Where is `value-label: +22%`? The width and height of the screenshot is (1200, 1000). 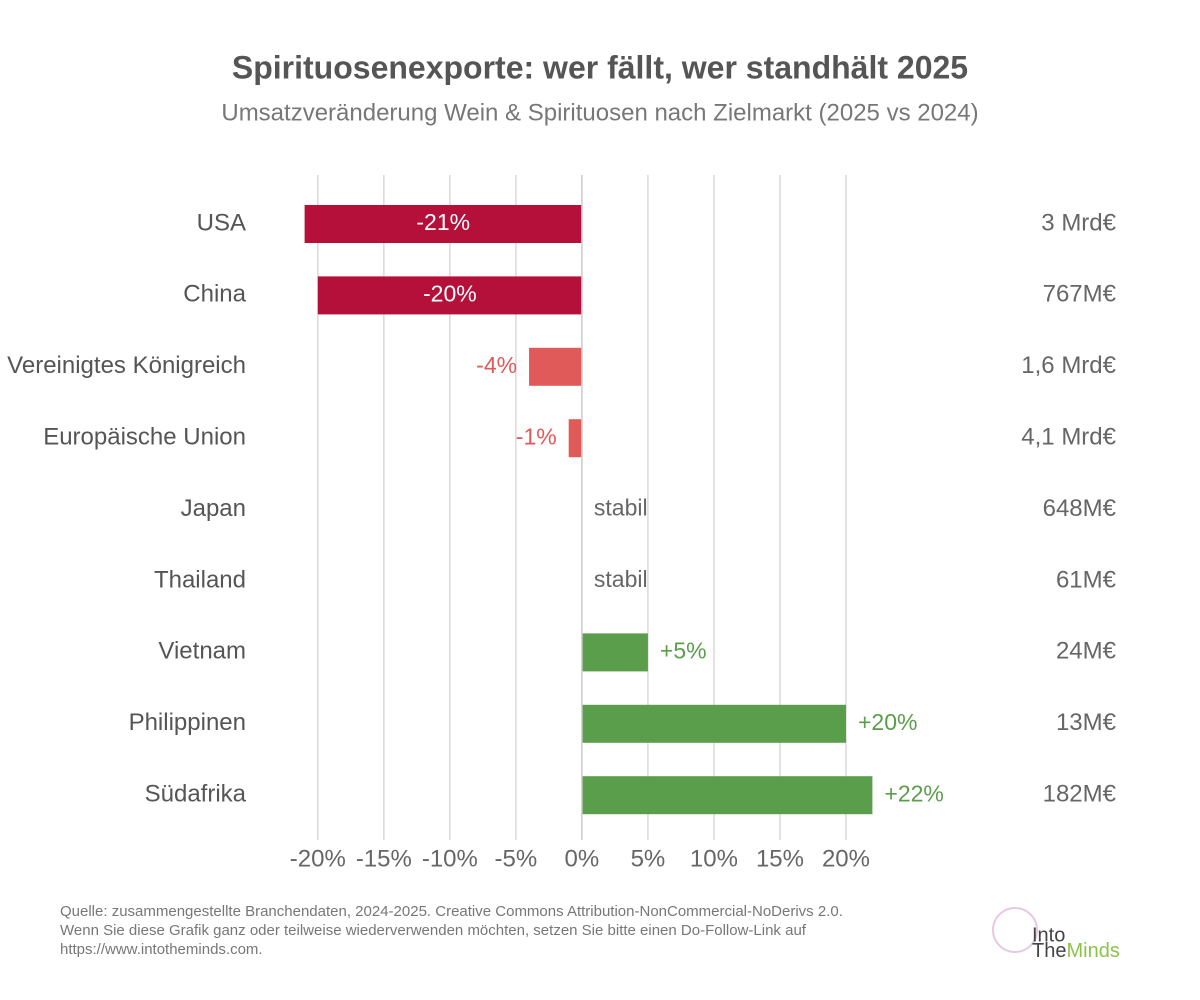
value-label: +22% is located at coordinates (913, 793).